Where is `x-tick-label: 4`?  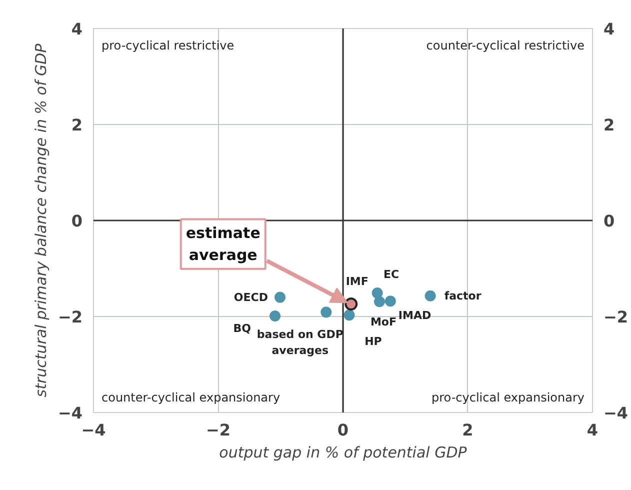 x-tick-label: 4 is located at coordinates (592, 430).